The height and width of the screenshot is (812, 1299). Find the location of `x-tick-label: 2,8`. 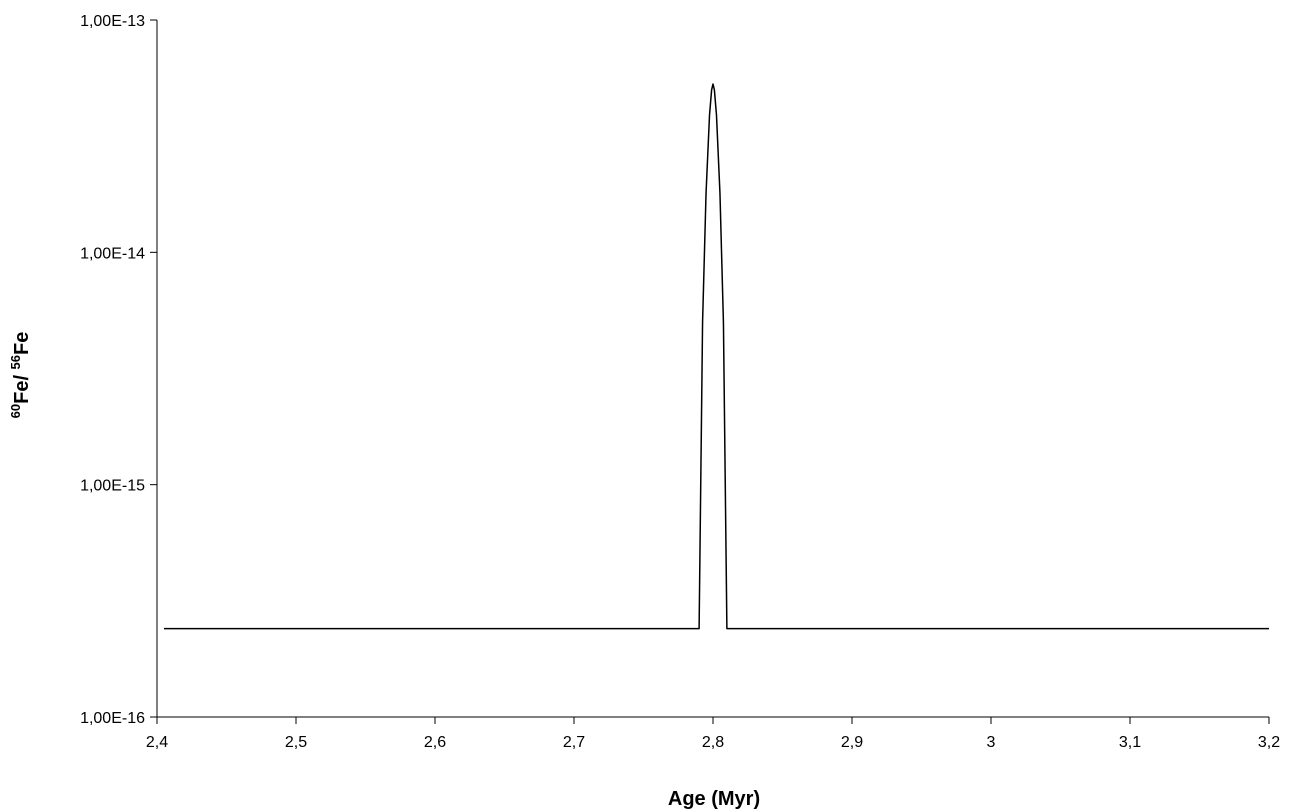

x-tick-label: 2,8 is located at coordinates (713, 742).